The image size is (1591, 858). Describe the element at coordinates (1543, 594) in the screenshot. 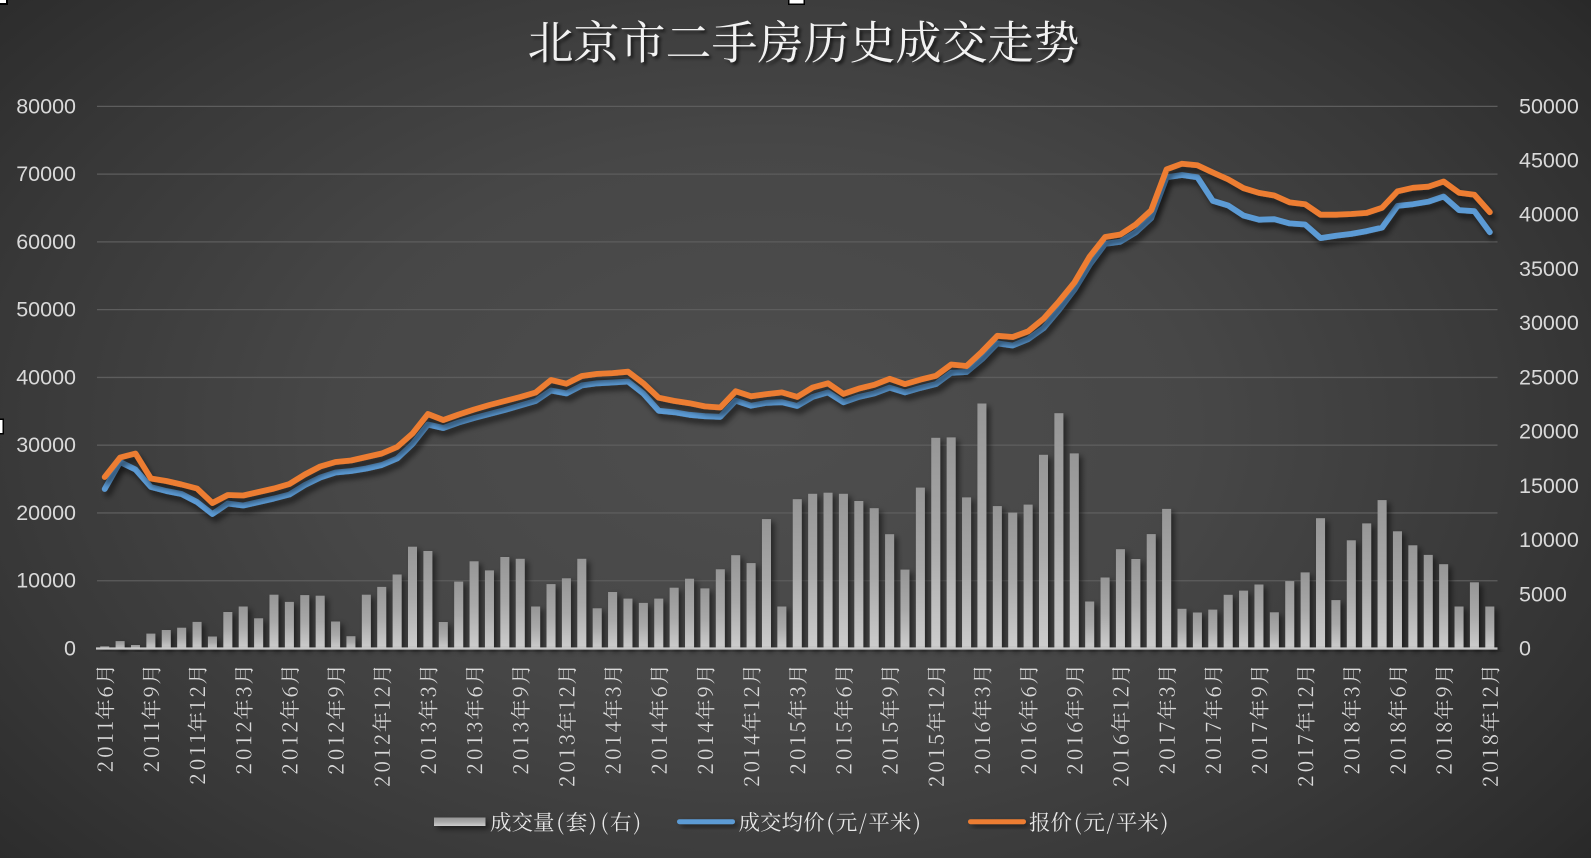

I see `svg-text: 5000` at that location.